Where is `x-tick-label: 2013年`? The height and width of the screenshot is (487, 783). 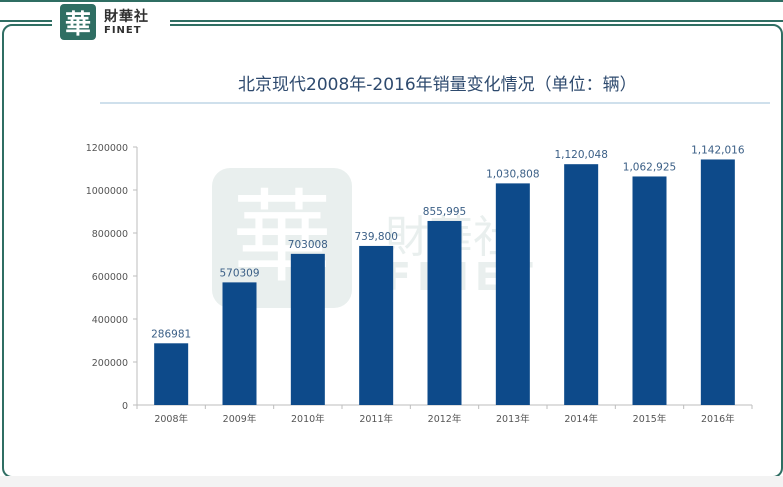 x-tick-label: 2013年 is located at coordinates (513, 419).